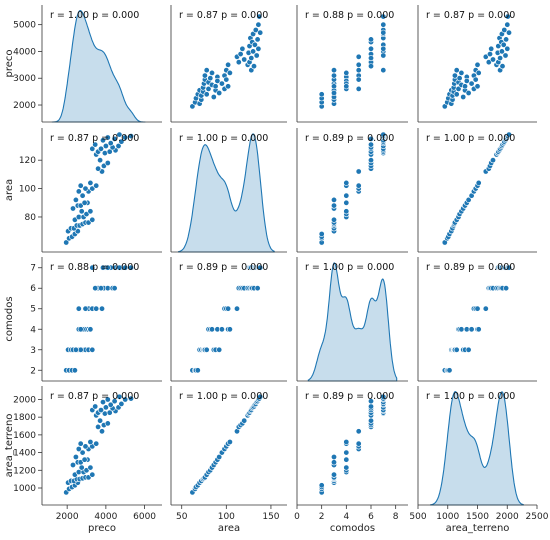 The width and height of the screenshot is (550, 540). Describe the element at coordinates (229, 528) in the screenshot. I see `x-axis-title: area` at that location.